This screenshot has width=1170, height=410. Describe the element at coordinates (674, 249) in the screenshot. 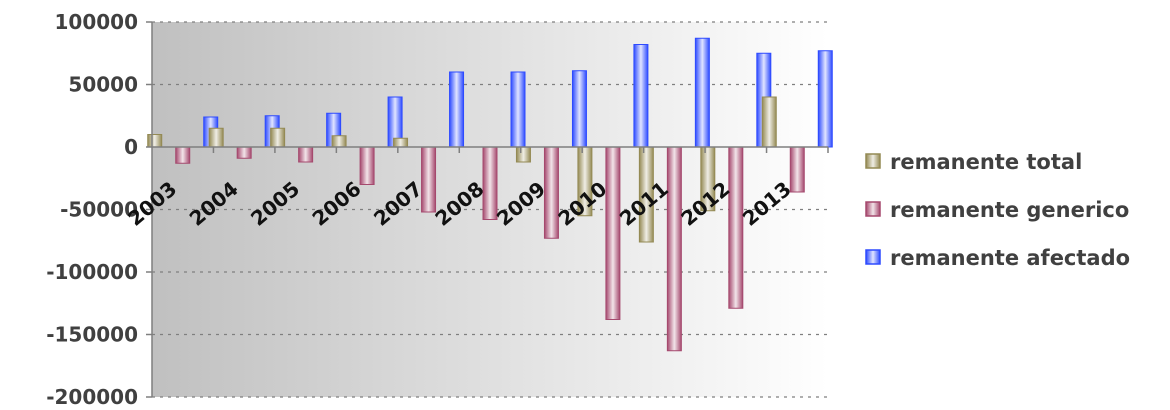

I see `bar-remanente-generico-2011` at that location.